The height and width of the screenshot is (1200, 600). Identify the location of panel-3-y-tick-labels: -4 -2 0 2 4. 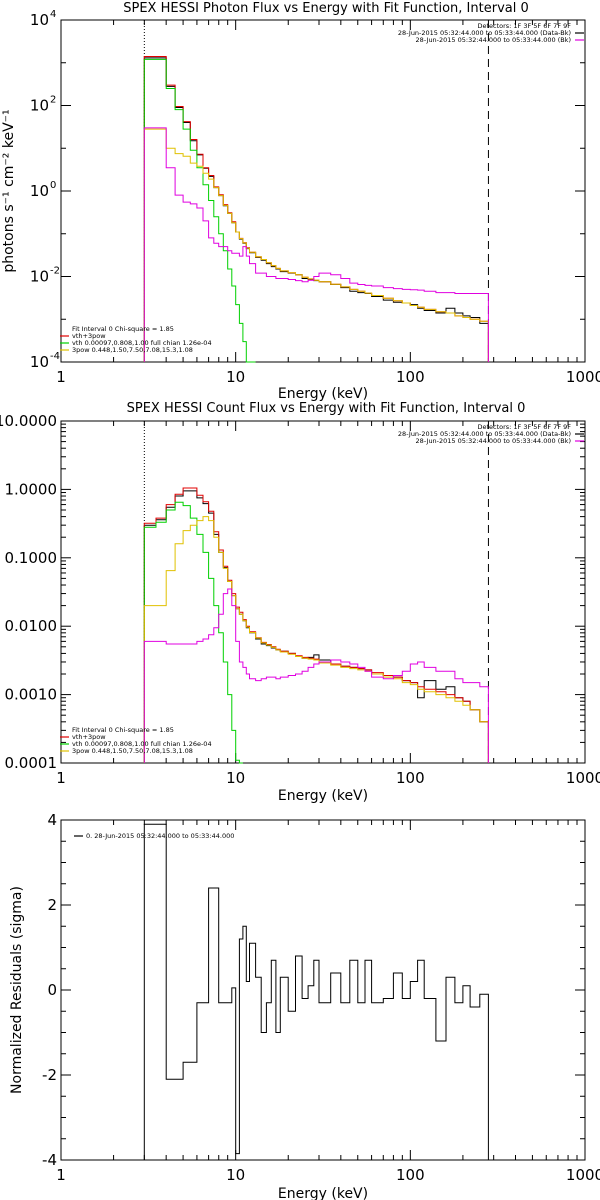
(49, 990).